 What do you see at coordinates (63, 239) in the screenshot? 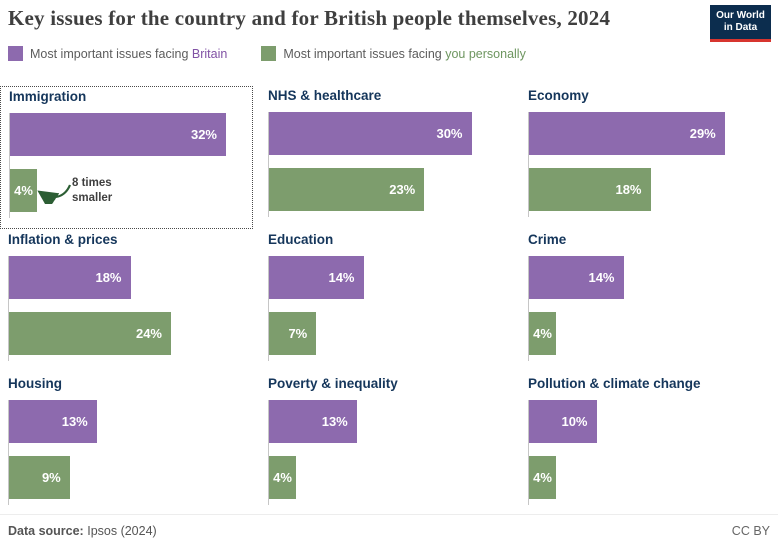
I see `panel-title: Inflation & prices` at bounding box center [63, 239].